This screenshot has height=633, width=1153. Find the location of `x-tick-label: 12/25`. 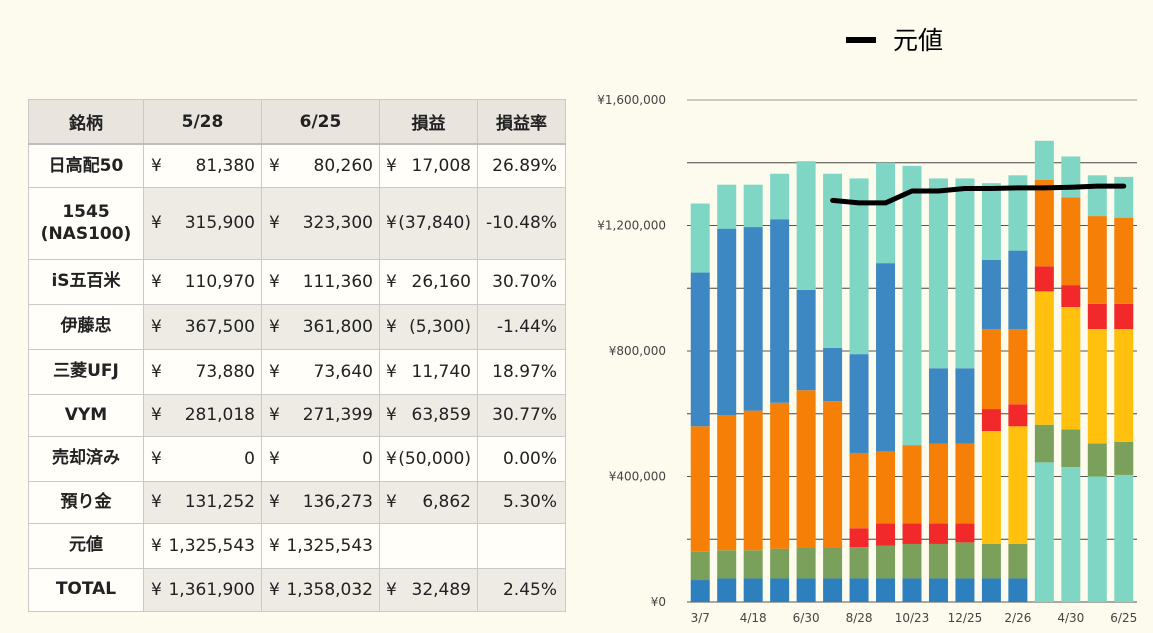

x-tick-label: 12/25 is located at coordinates (965, 618).